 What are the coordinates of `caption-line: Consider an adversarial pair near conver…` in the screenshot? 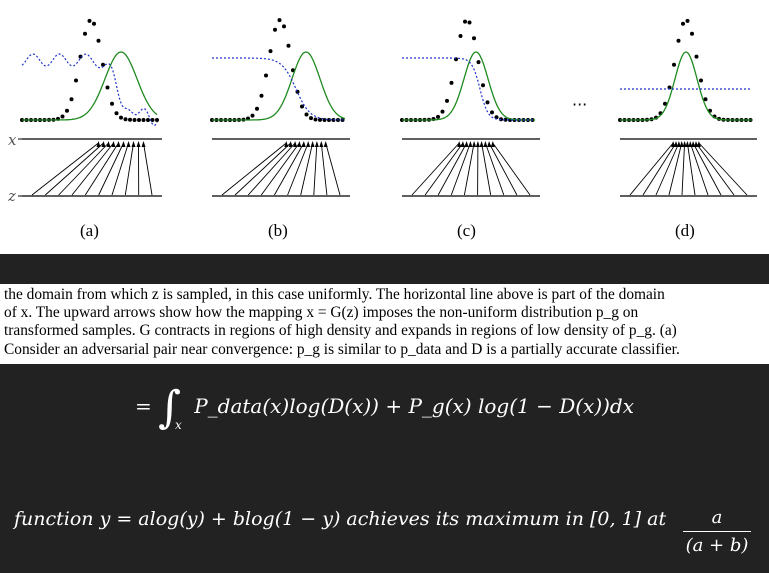 It's located at (342, 349).